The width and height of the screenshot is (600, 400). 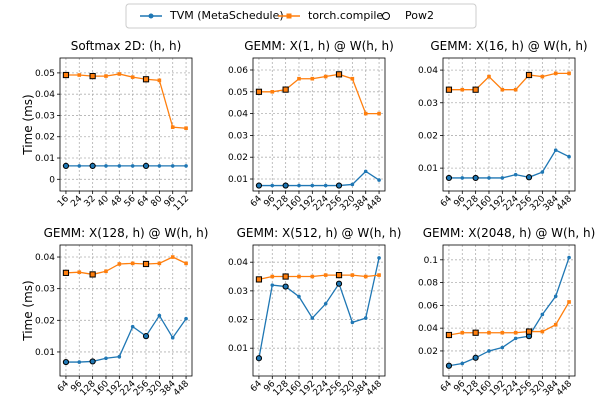 What do you see at coordinates (45, 74) in the screenshot?
I see `y-tick-label: 0.05` at bounding box center [45, 74].